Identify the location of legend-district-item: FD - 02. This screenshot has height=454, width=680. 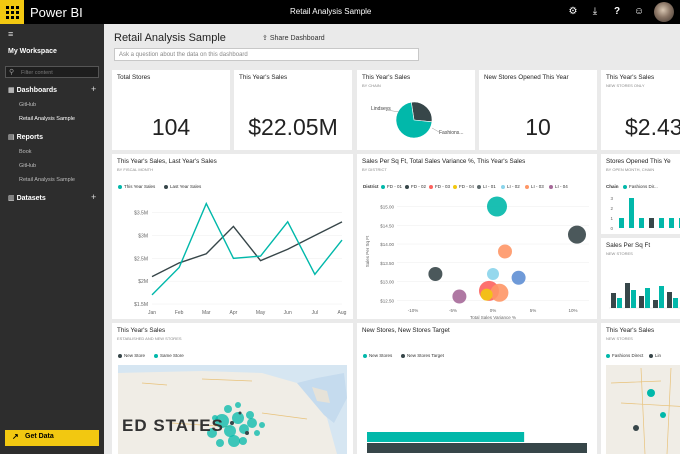
(415, 186).